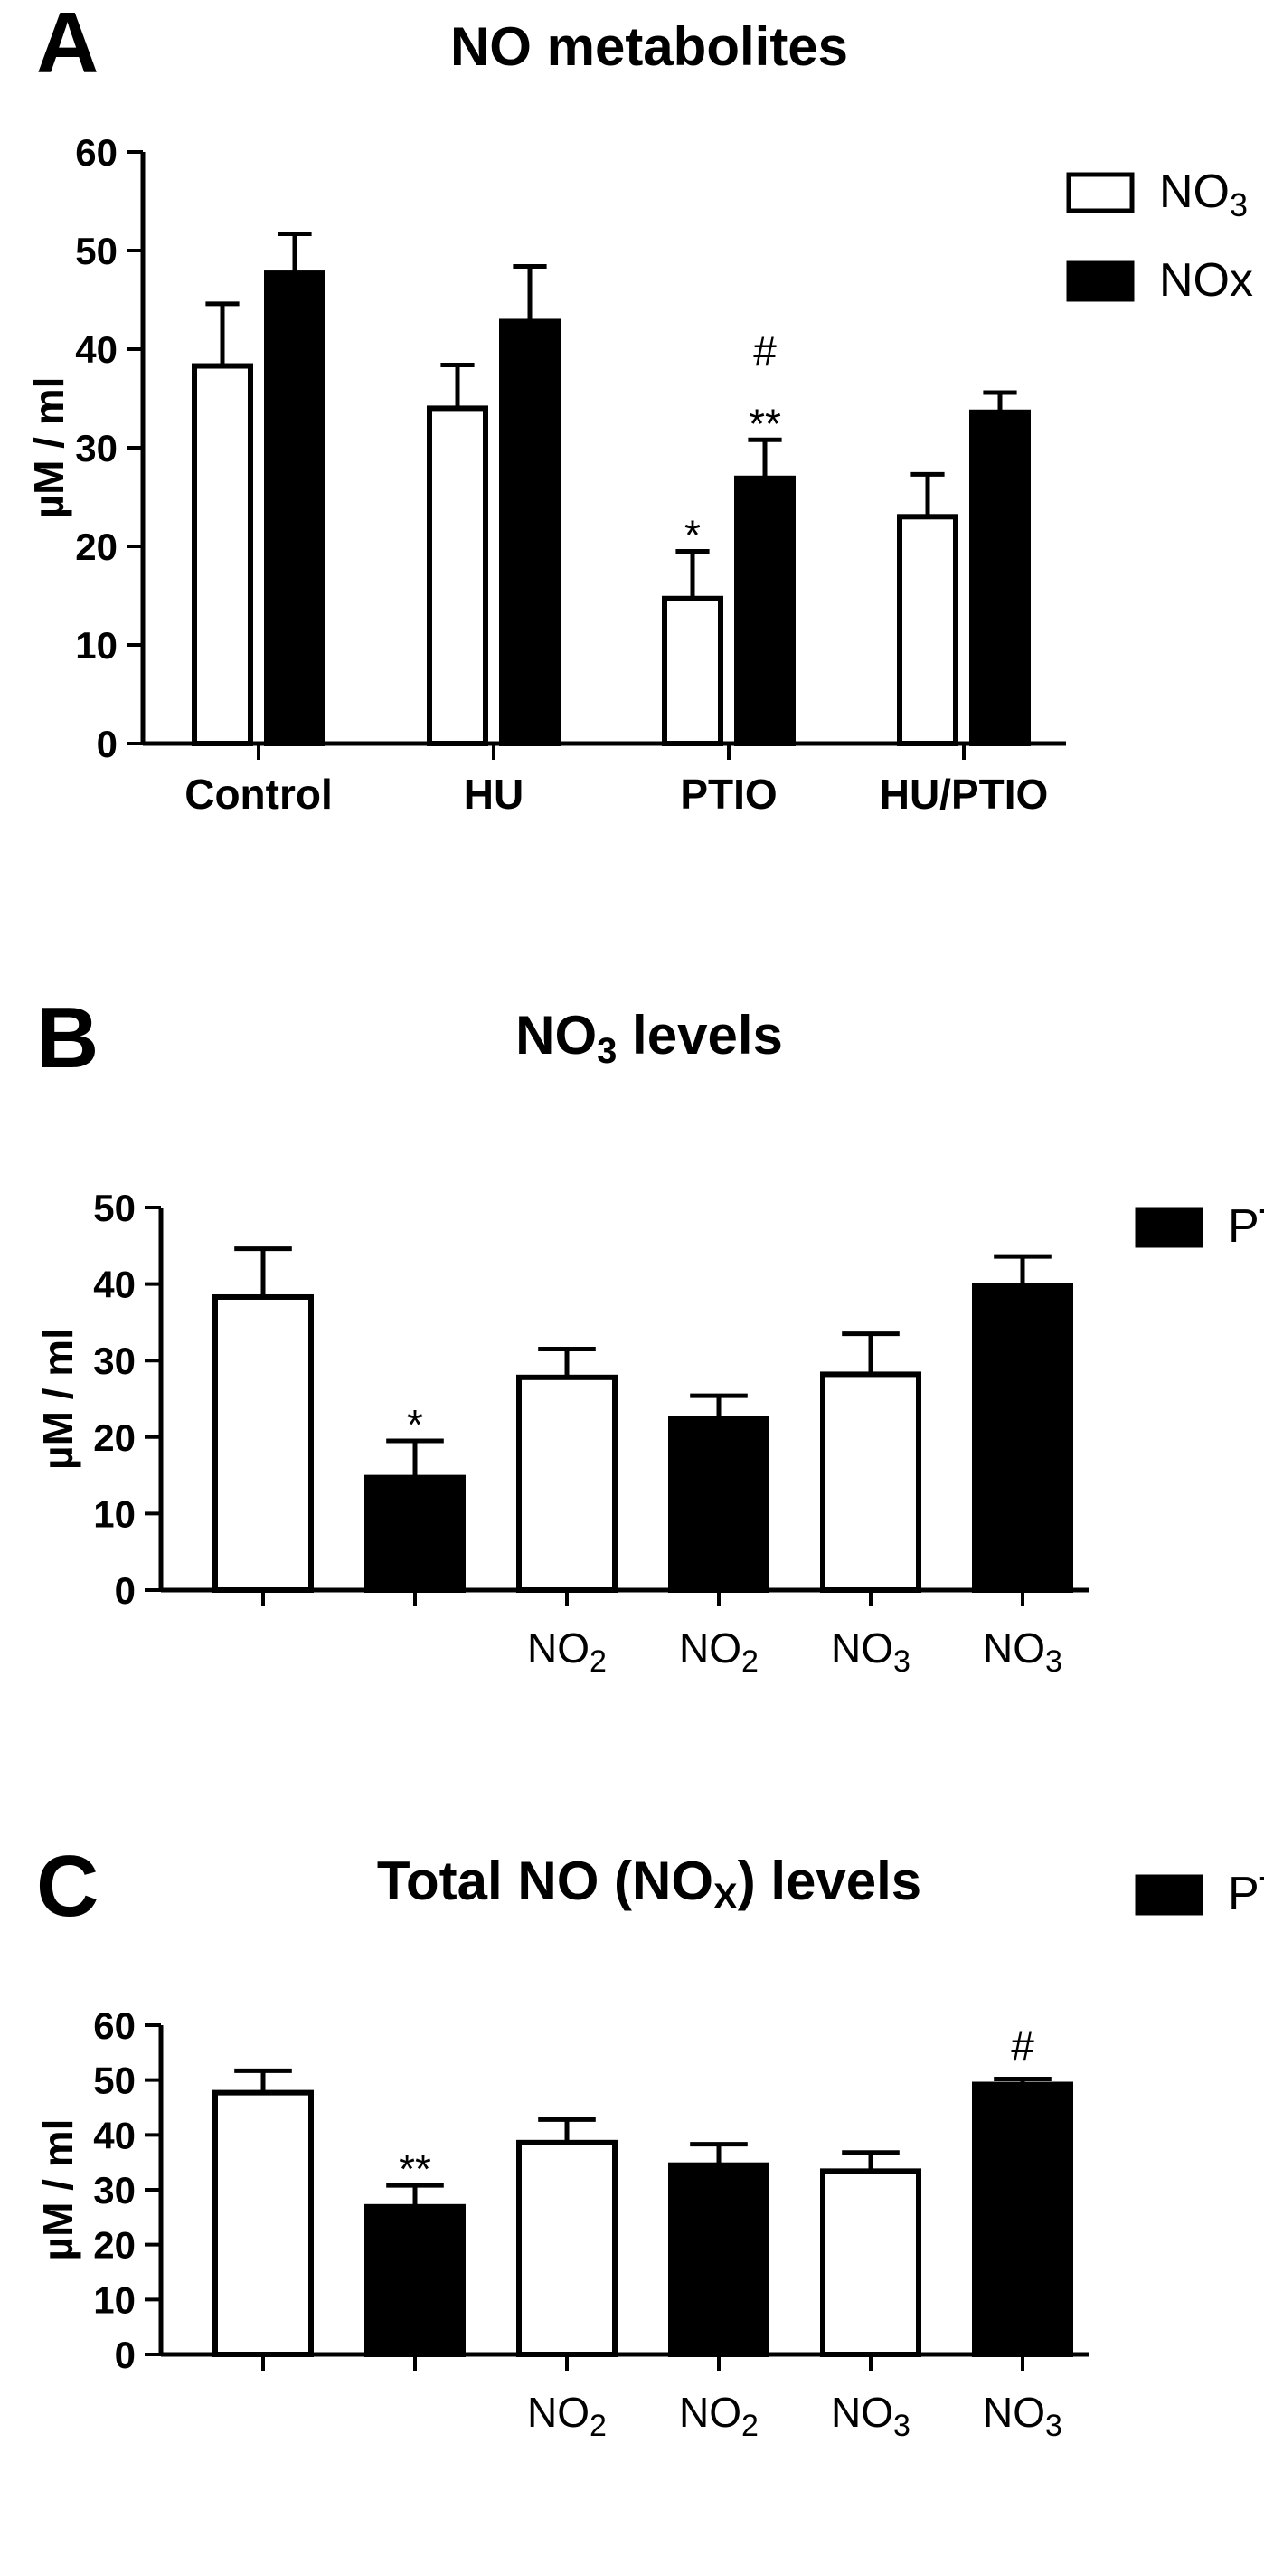 The width and height of the screenshot is (1264, 2576). I want to click on chart-title: NO metabolites, so click(649, 46).